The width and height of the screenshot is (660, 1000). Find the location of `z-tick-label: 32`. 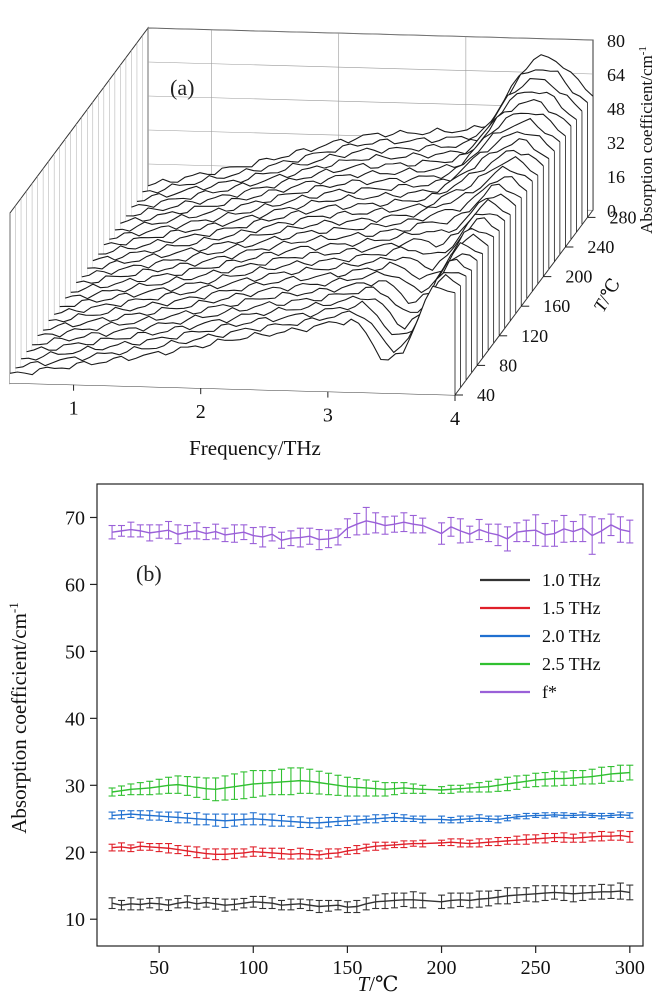

z-tick-label: 32 is located at coordinates (616, 143).